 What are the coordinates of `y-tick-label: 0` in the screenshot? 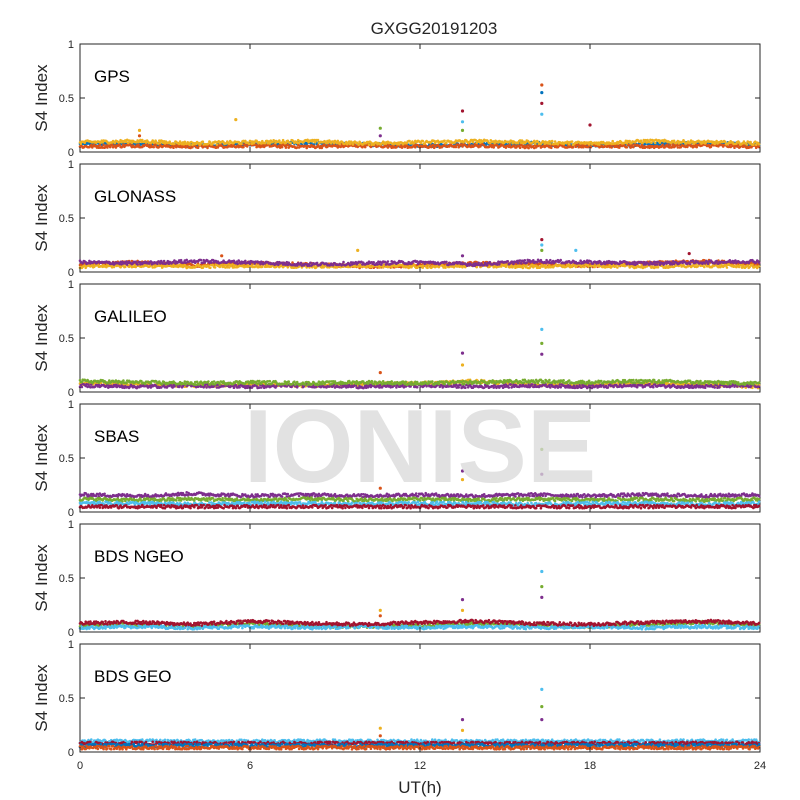 It's located at (71, 153).